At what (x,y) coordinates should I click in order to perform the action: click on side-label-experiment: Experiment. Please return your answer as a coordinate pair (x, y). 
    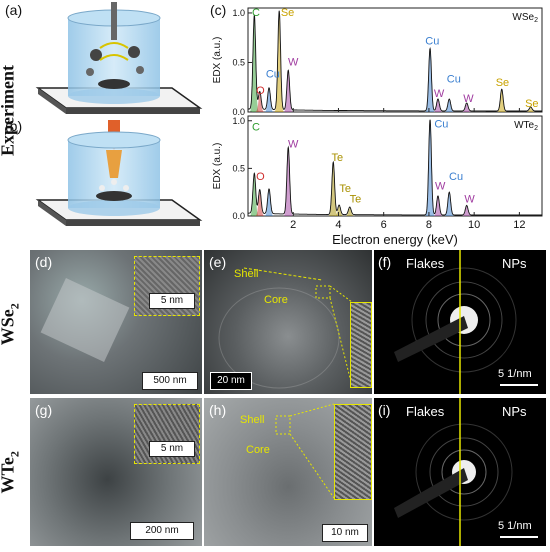
    Looking at the image, I should click on (9, 110).